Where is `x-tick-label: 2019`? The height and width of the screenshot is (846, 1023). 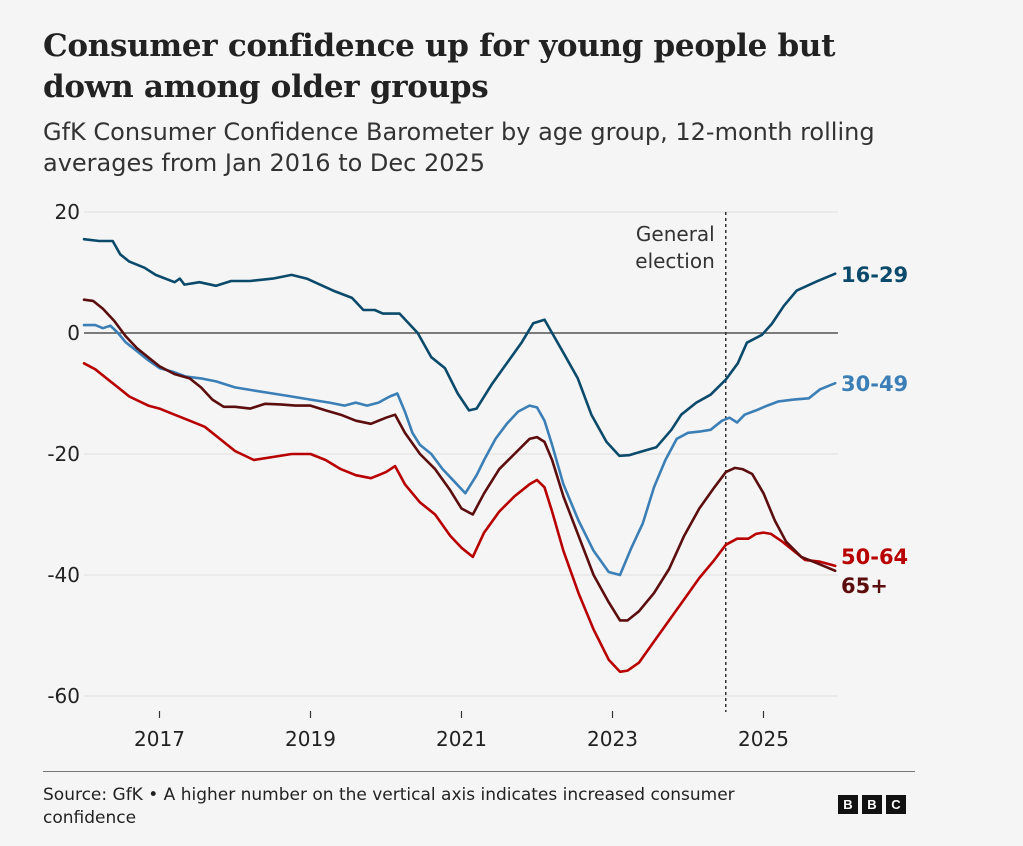
x-tick-label: 2019 is located at coordinates (310, 739).